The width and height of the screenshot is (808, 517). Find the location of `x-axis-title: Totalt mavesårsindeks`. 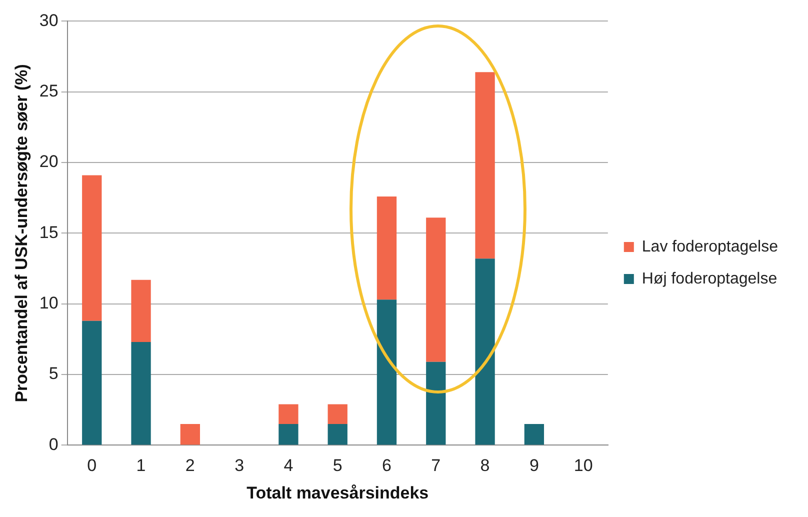

x-axis-title: Totalt mavesårsindeks is located at coordinates (337, 492).